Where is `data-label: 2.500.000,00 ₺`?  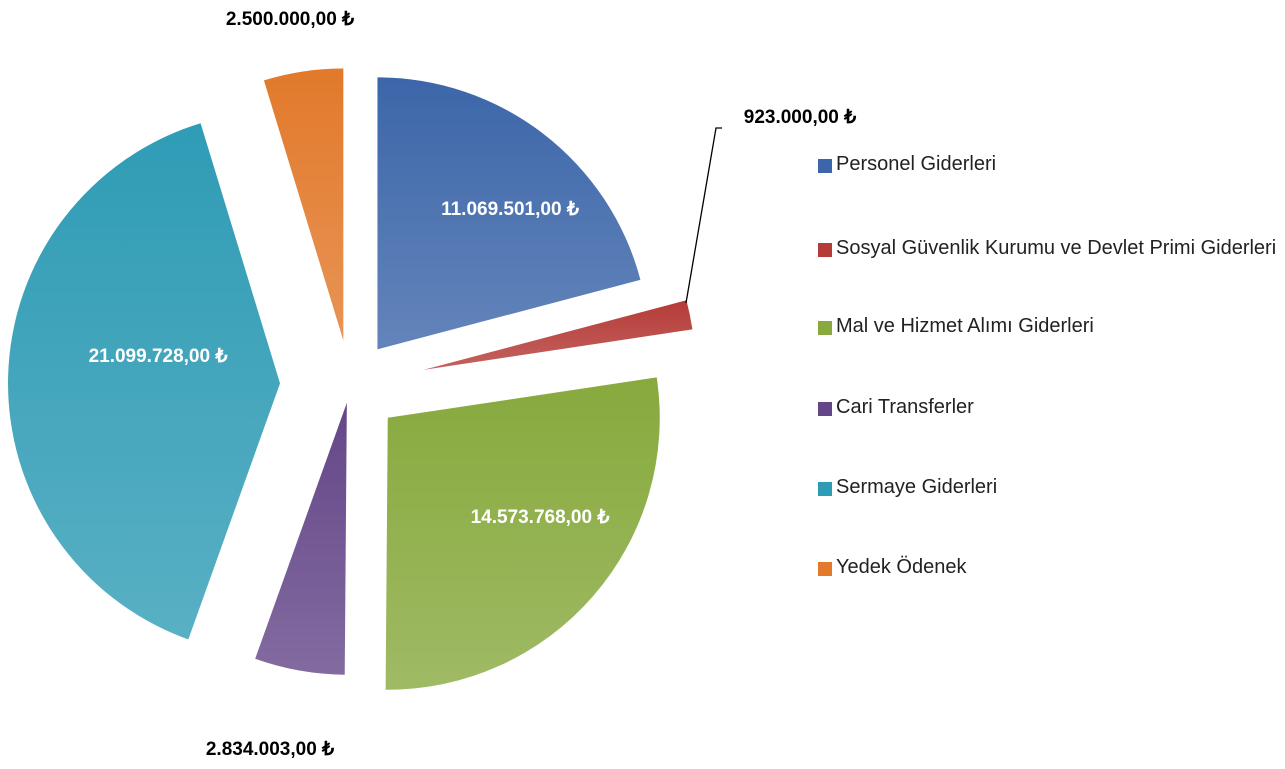
data-label: 2.500.000,00 ₺ is located at coordinates (290, 19).